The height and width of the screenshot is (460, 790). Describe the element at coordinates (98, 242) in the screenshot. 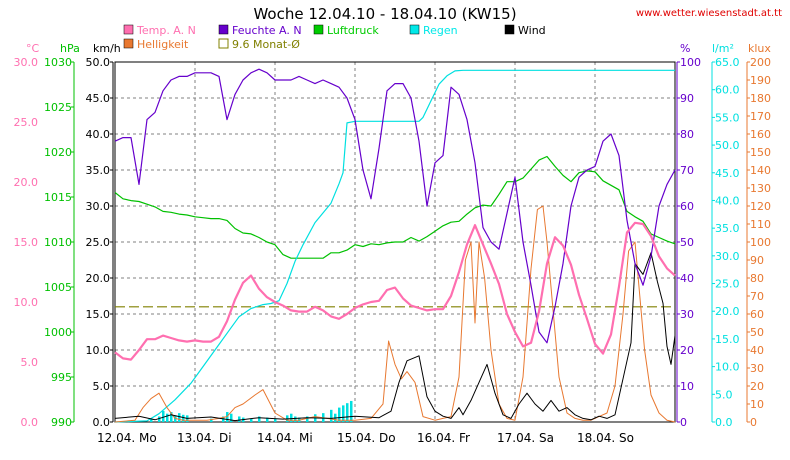

I see `wind-tick-label: 25.0` at that location.